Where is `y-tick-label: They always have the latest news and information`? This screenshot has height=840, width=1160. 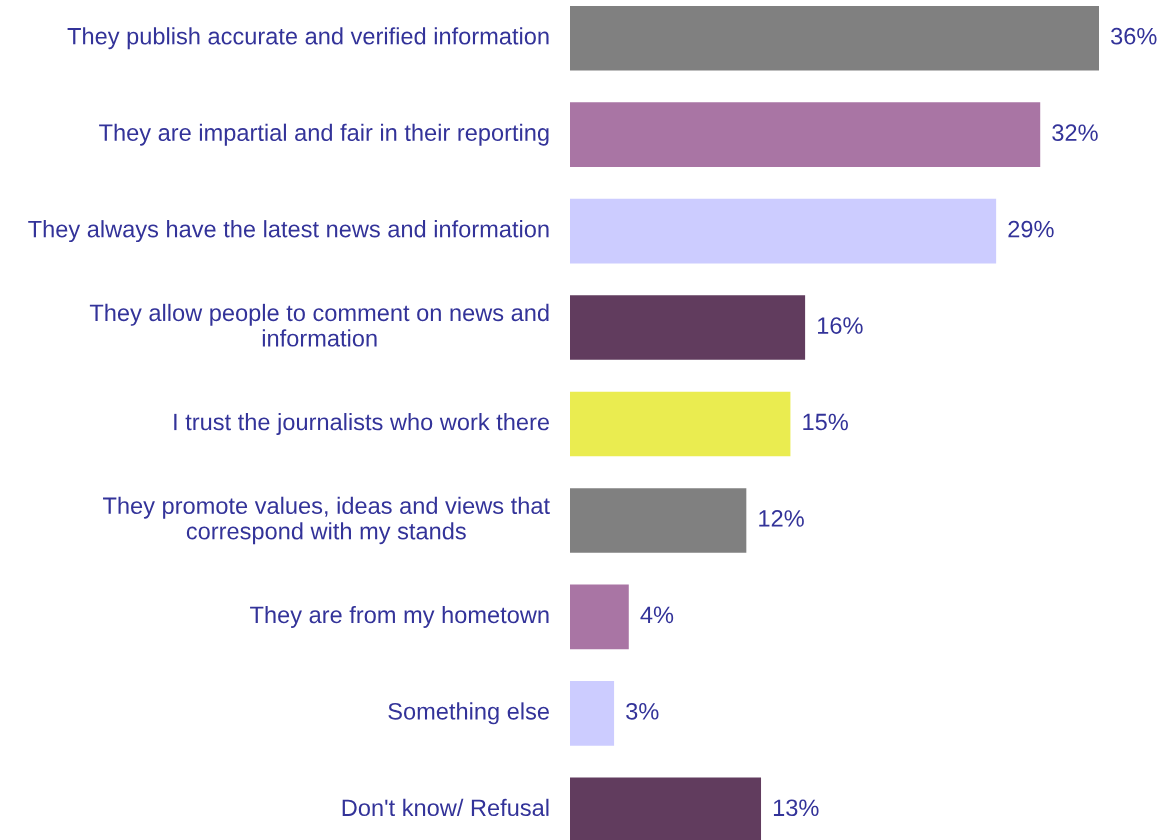
y-tick-label: They always have the latest news and information is located at coordinates (288, 231).